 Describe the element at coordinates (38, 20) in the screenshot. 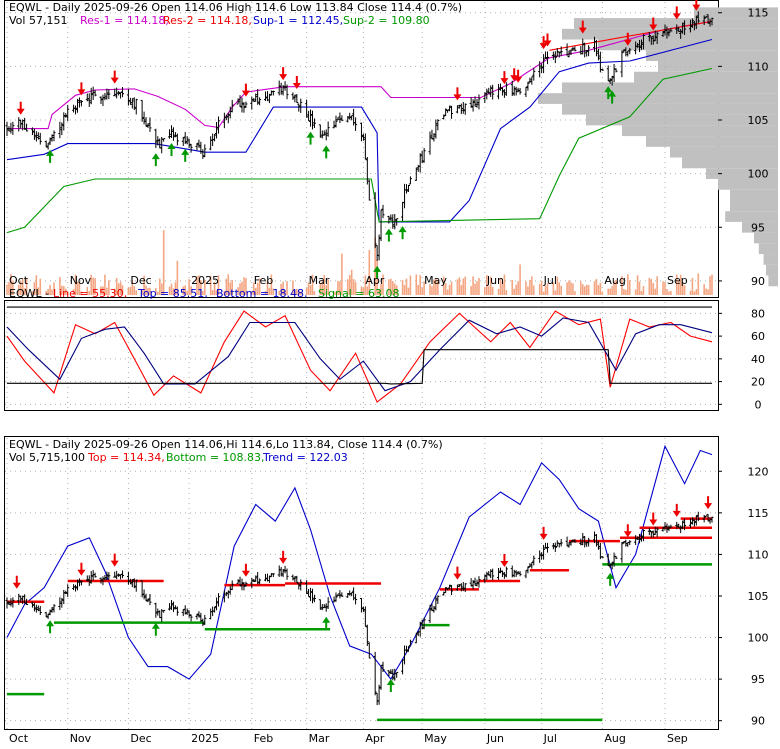

I see `price-panel-volume: Vol 57,151` at that location.